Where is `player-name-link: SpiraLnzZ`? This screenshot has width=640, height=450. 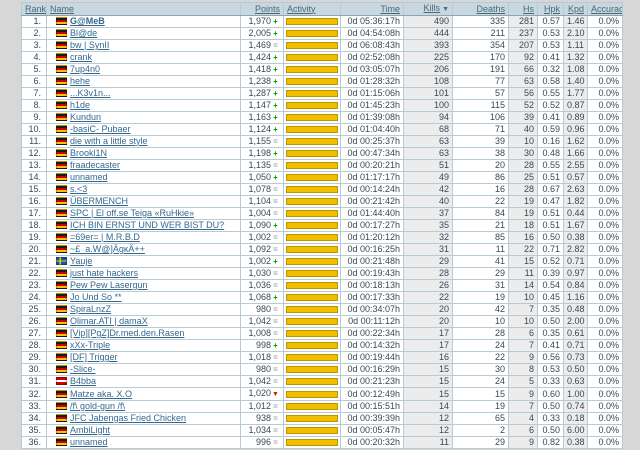 player-name-link: SpiraLnzZ is located at coordinates (91, 309).